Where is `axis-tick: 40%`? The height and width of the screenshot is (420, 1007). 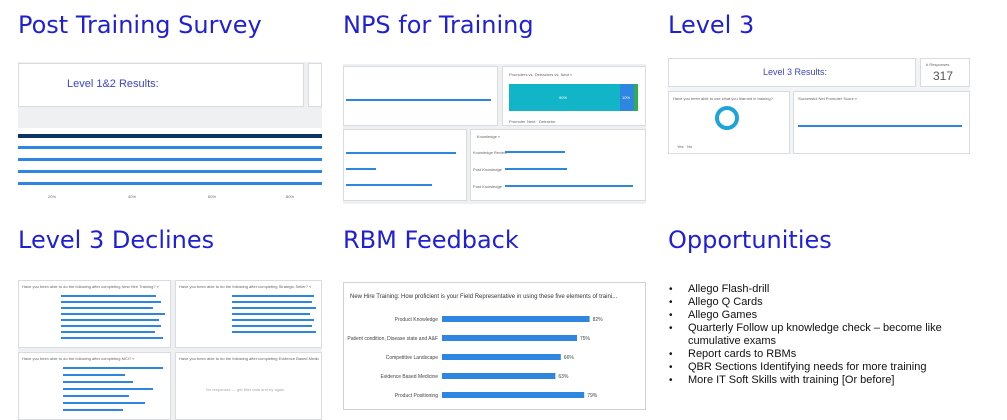
axis-tick: 40% is located at coordinates (132, 196).